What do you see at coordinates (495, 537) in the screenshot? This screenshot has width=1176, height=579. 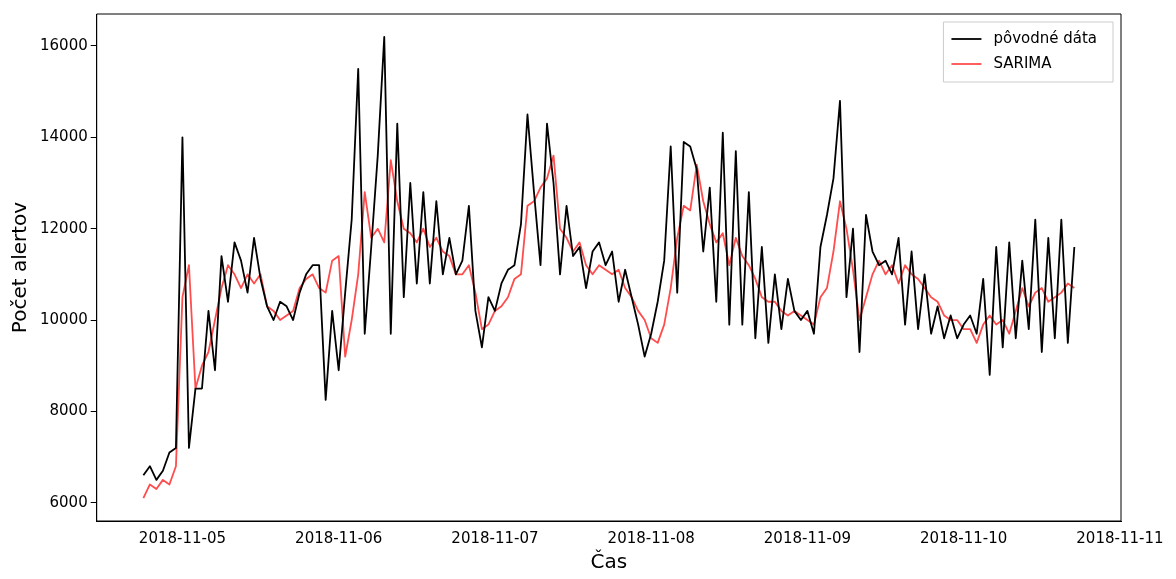 I see `x-tick-label: 2018-11-07` at bounding box center [495, 537].